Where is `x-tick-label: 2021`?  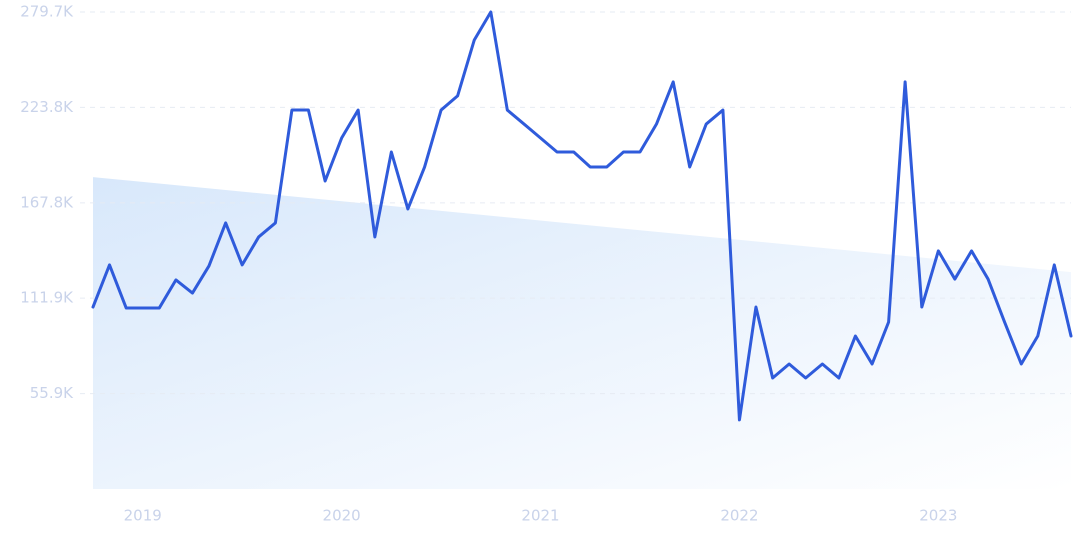 x-tick-label: 2021 is located at coordinates (540, 516).